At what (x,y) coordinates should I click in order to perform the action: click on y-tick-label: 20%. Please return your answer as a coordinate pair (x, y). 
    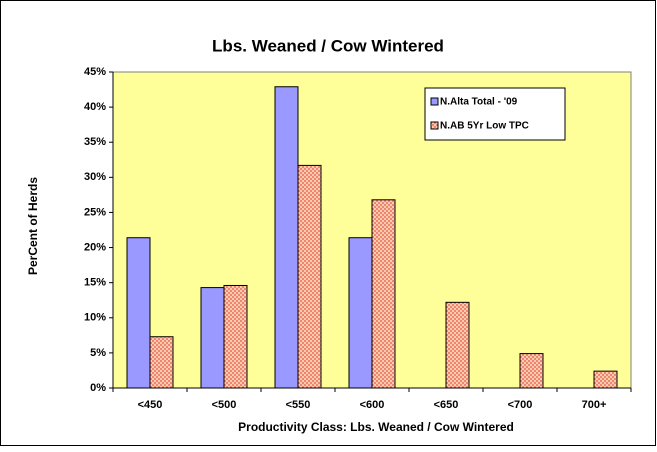
    Looking at the image, I should click on (95, 247).